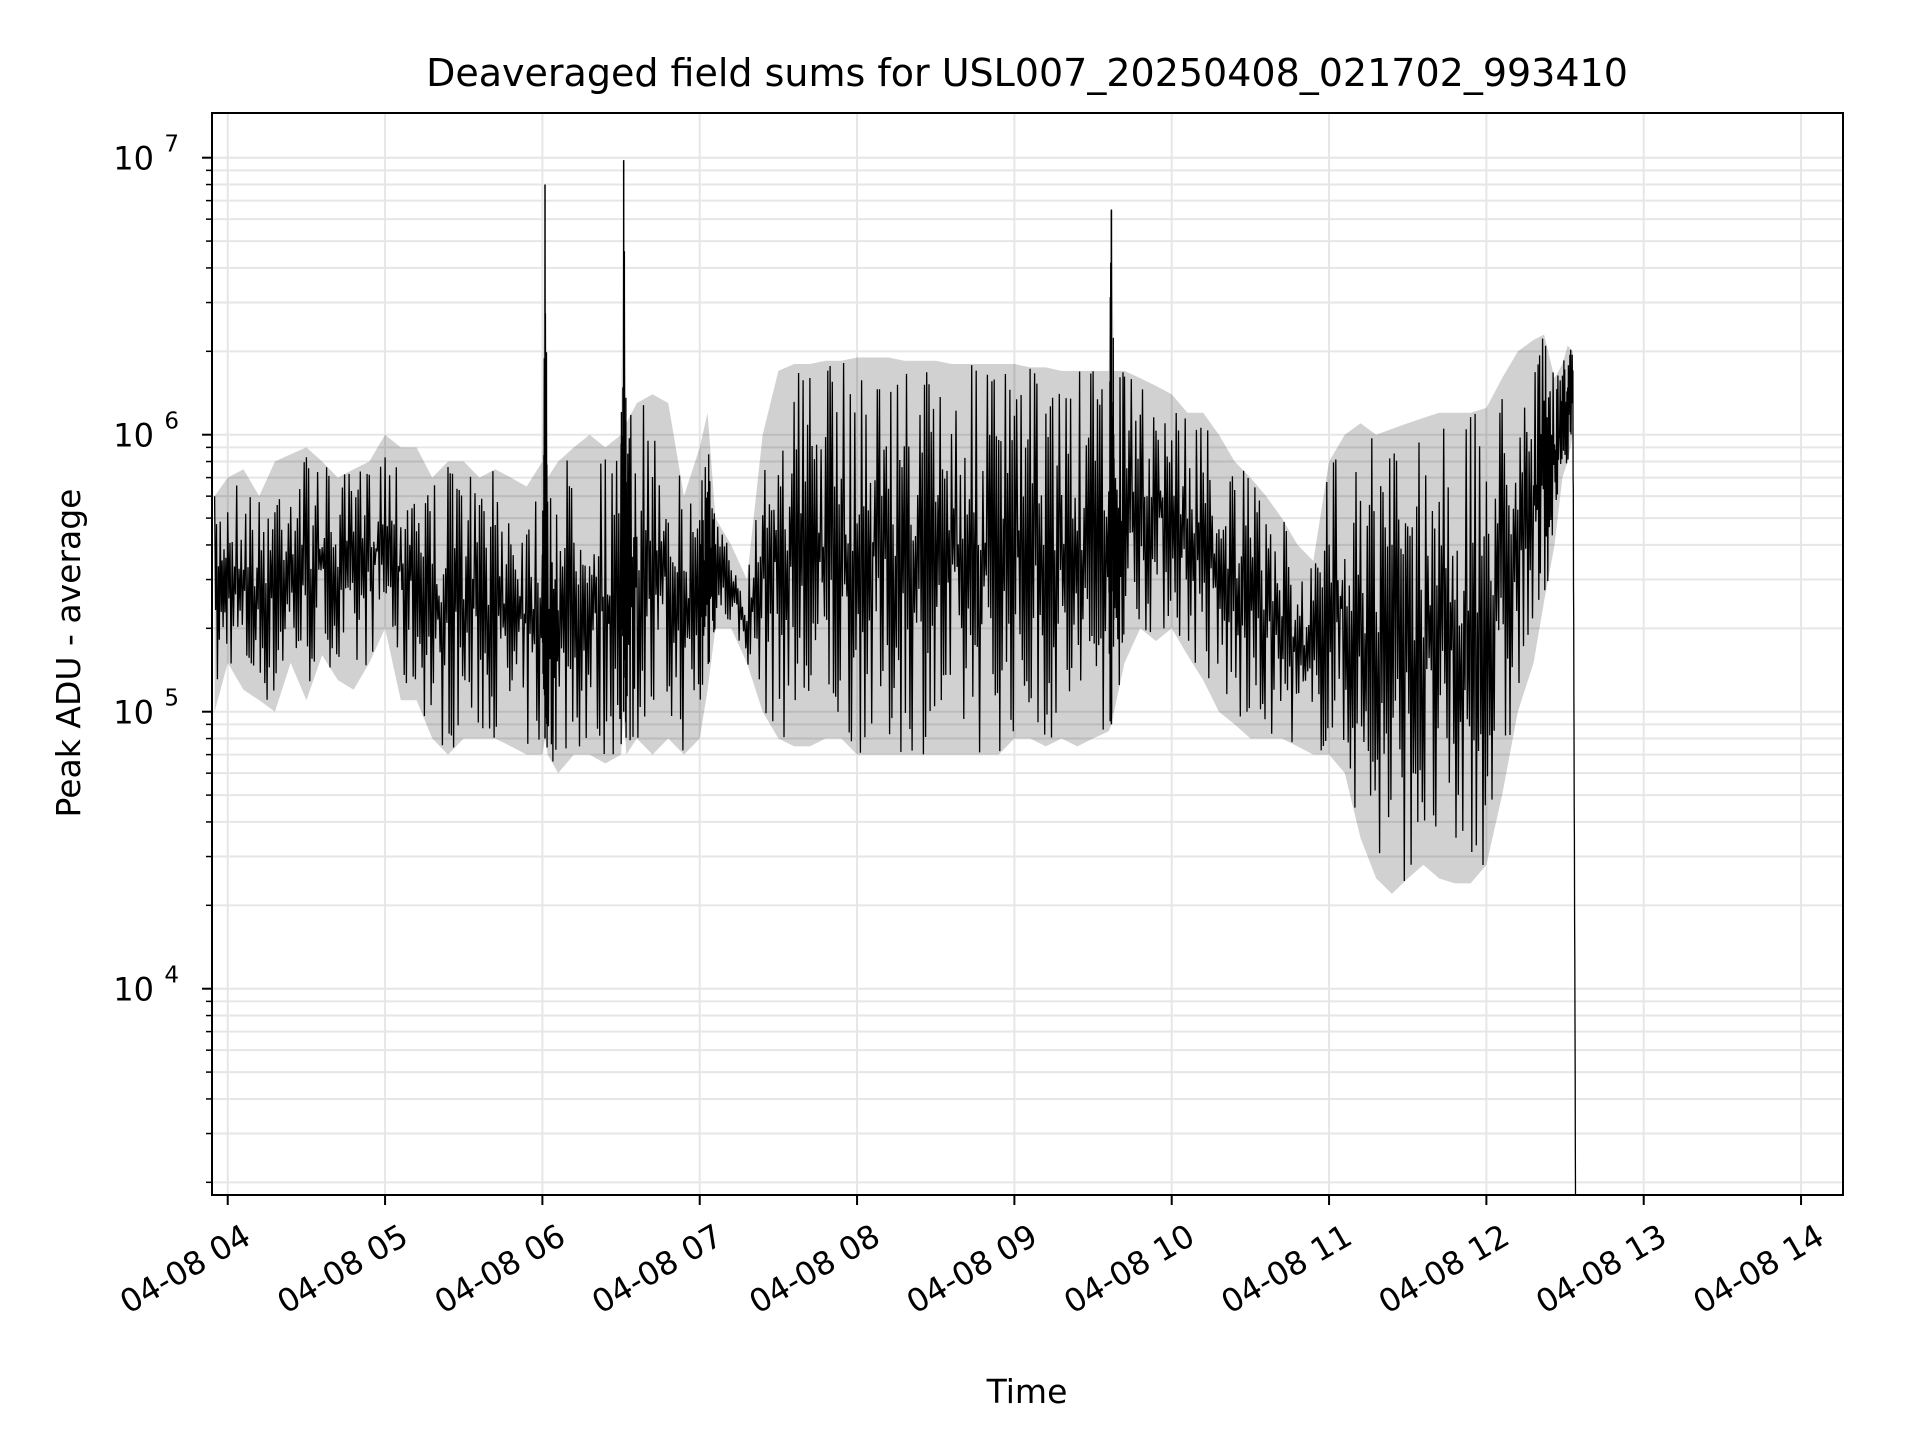  I want to click on y-tick-exponent: 4, so click(171, 976).